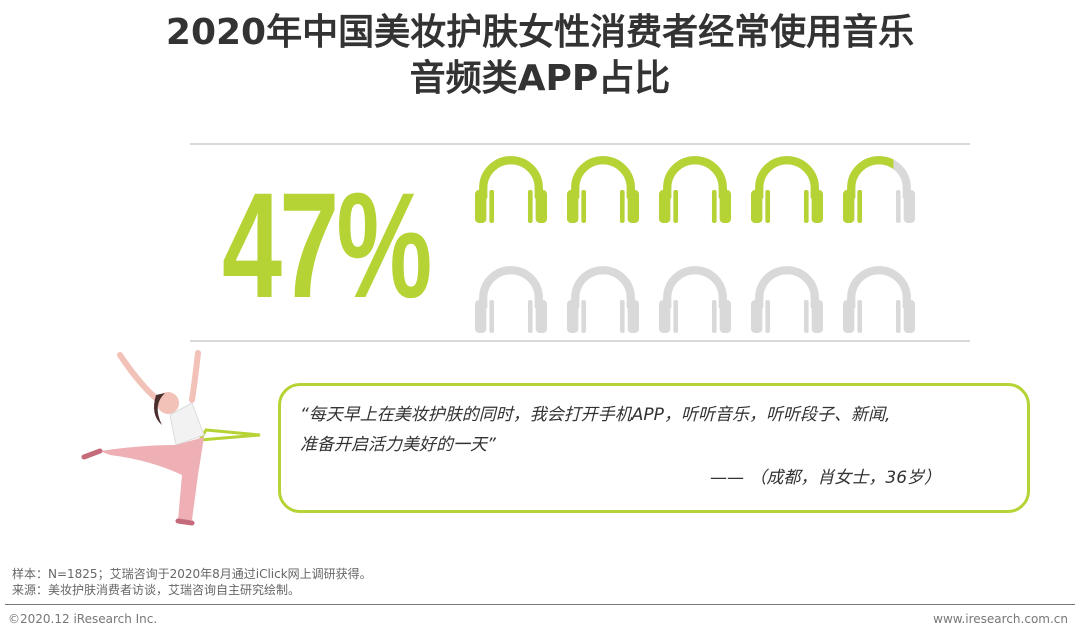 Image resolution: width=1080 pixels, height=640 pixels. What do you see at coordinates (229, 435) in the screenshot?
I see `bubble-tail` at bounding box center [229, 435].